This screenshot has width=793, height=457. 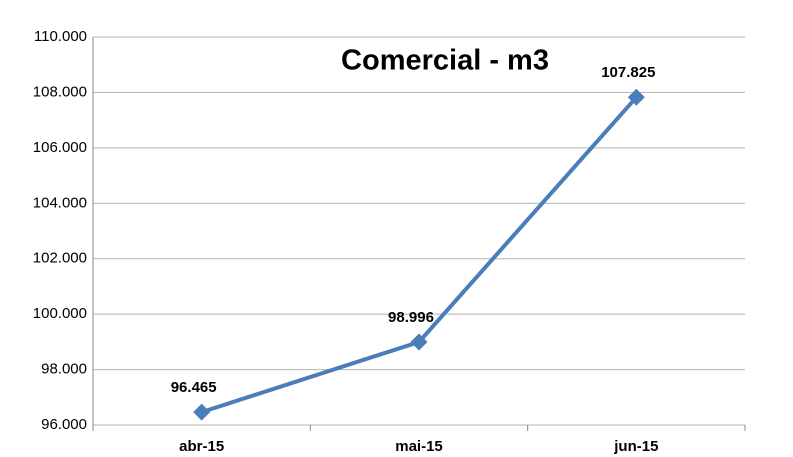 What do you see at coordinates (194, 387) in the screenshot?
I see `data-label: 96.465` at bounding box center [194, 387].